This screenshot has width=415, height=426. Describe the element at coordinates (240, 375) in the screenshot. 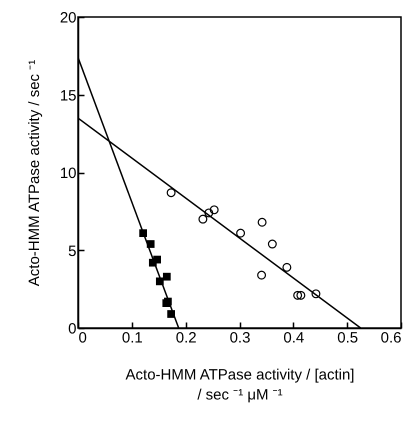

I see `text: Acto-HMM ATPase activity / [actin]` at that location.